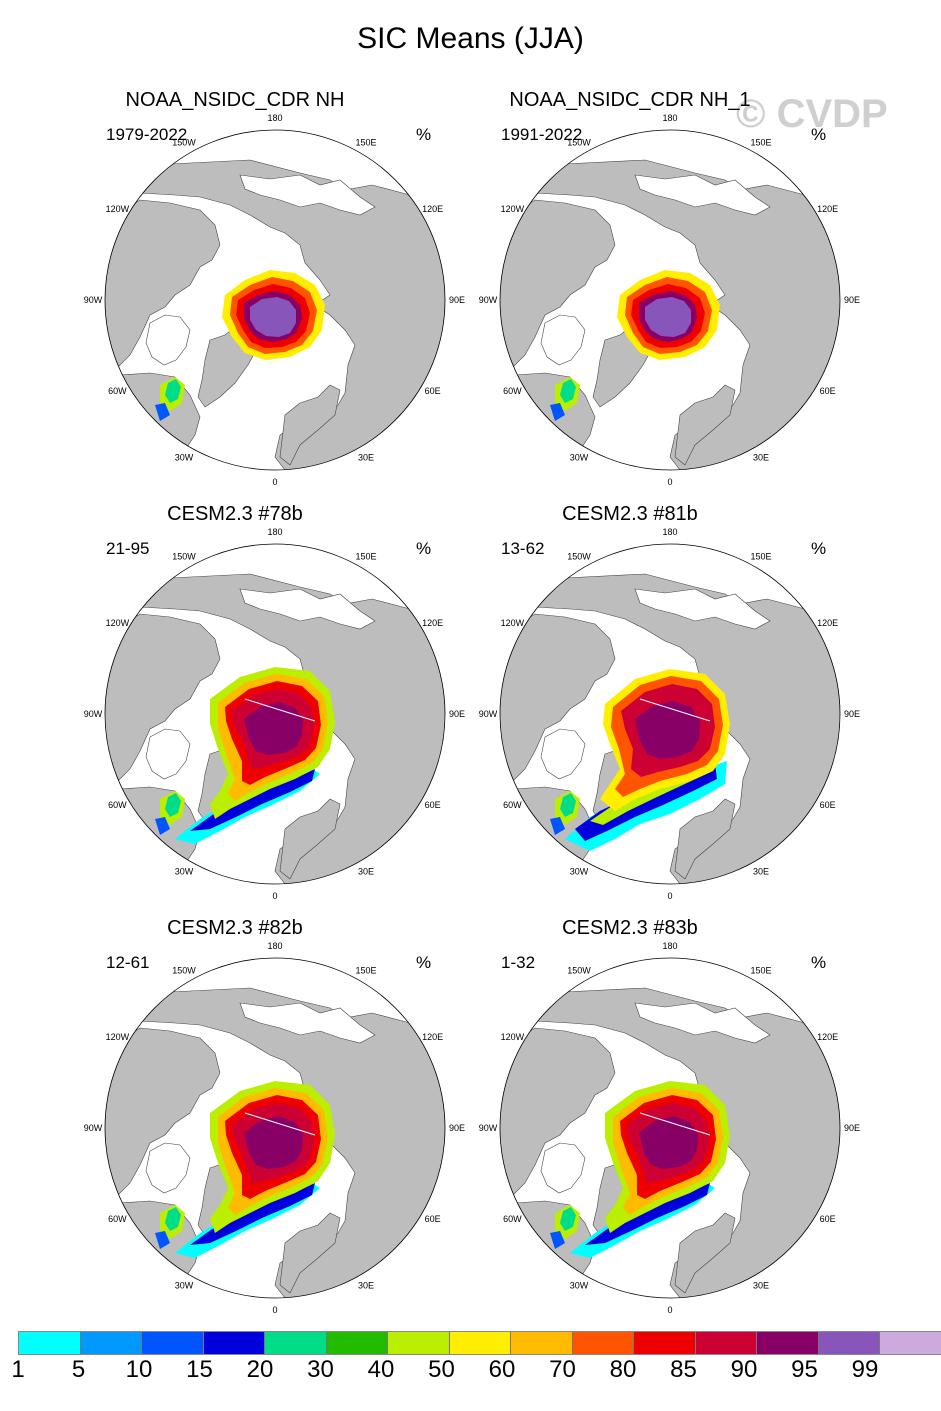  I want to click on colorbar-label: 15, so click(199, 1369).